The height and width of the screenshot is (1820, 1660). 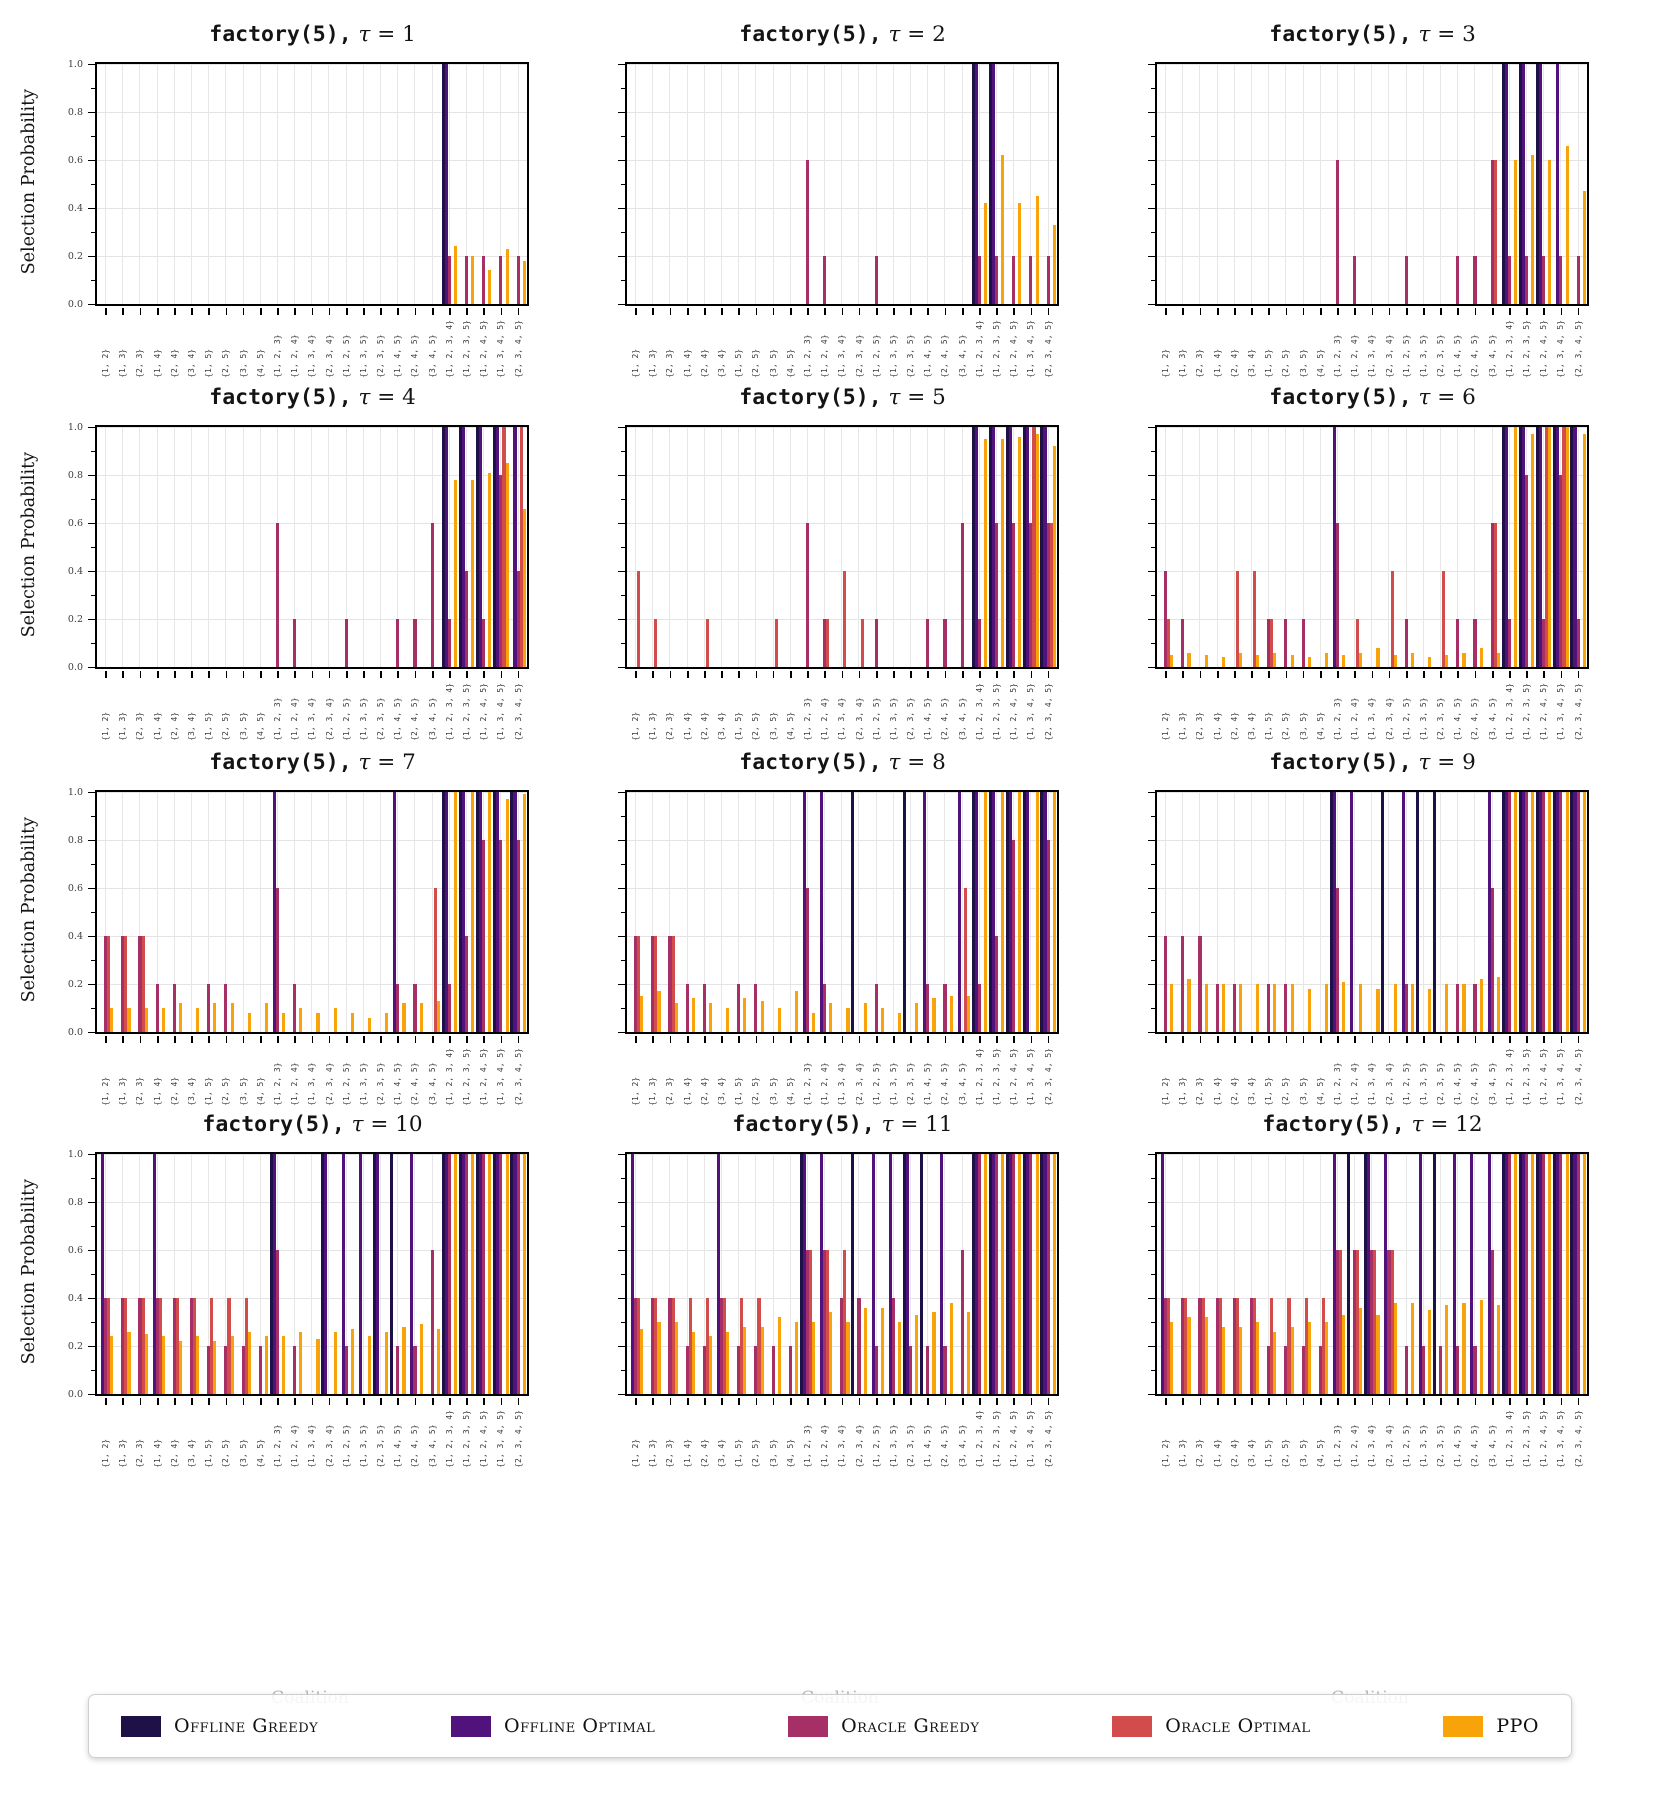 What do you see at coordinates (670, 712) in the screenshot?
I see `x-tick-label: {2, 3}` at bounding box center [670, 712].